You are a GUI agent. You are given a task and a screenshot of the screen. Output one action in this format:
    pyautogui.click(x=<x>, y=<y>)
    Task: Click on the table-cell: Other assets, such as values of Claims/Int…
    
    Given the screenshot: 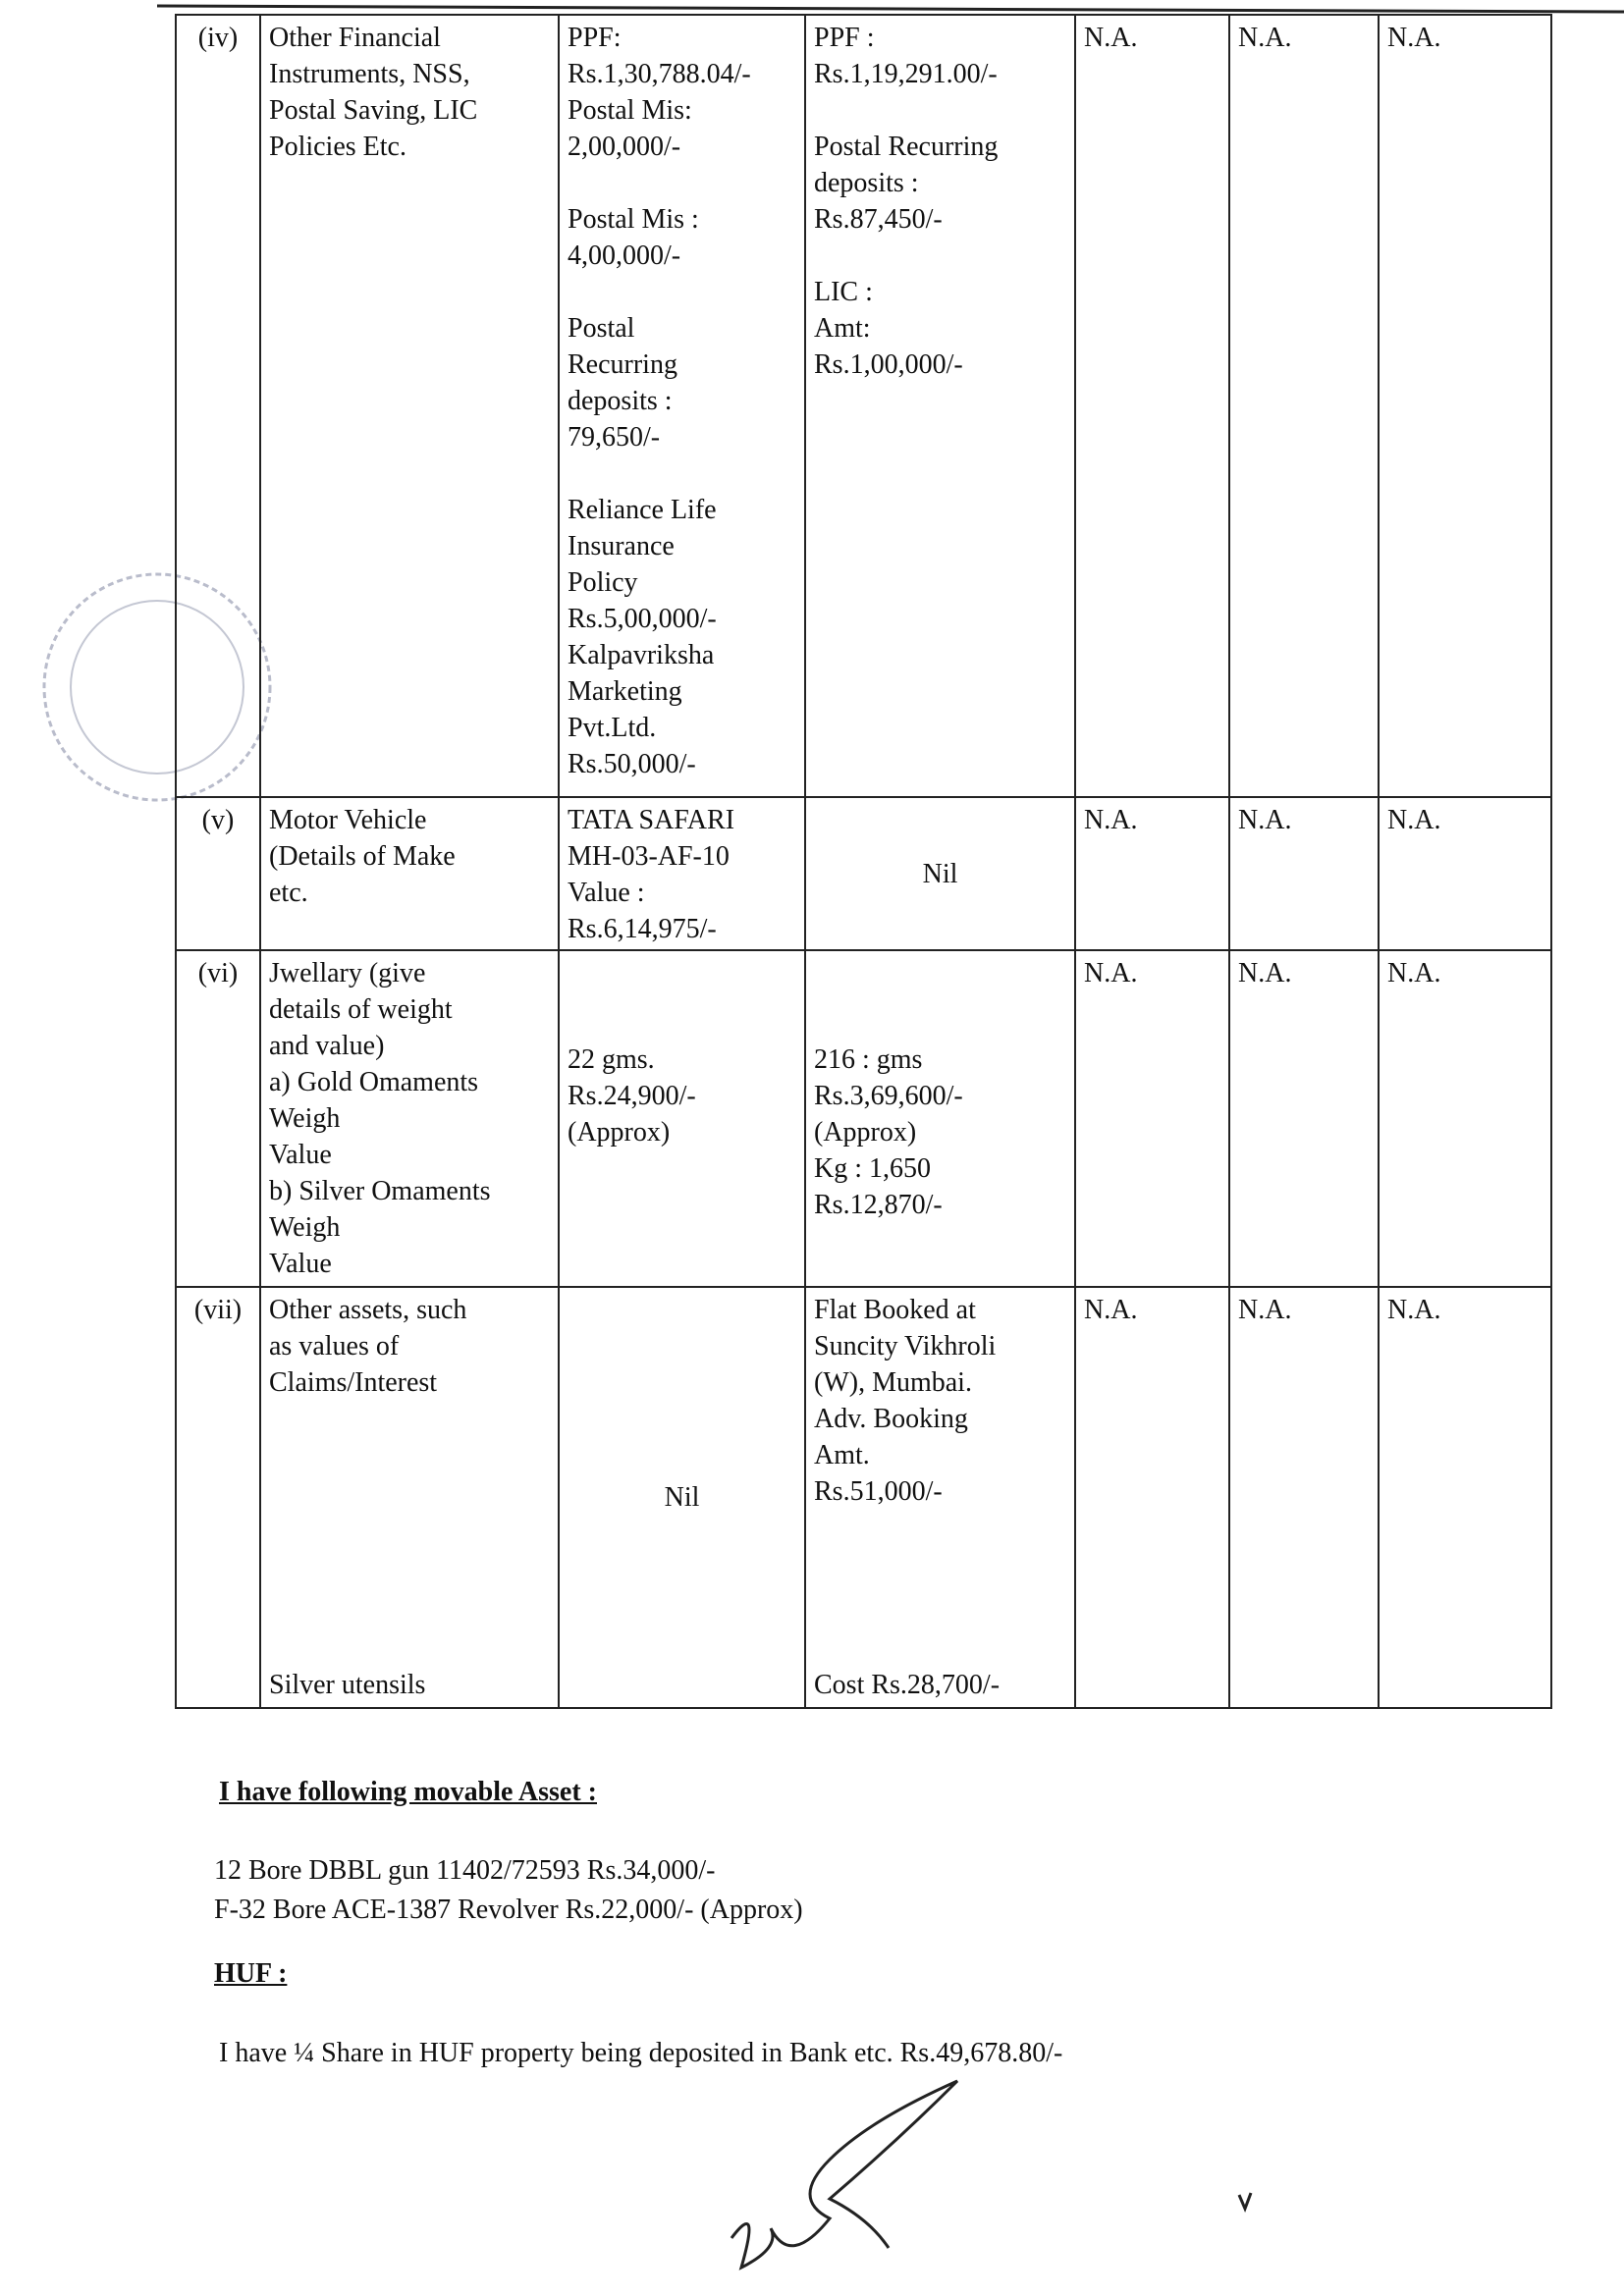 What is the action you would take?
    pyautogui.click(x=409, y=1497)
    